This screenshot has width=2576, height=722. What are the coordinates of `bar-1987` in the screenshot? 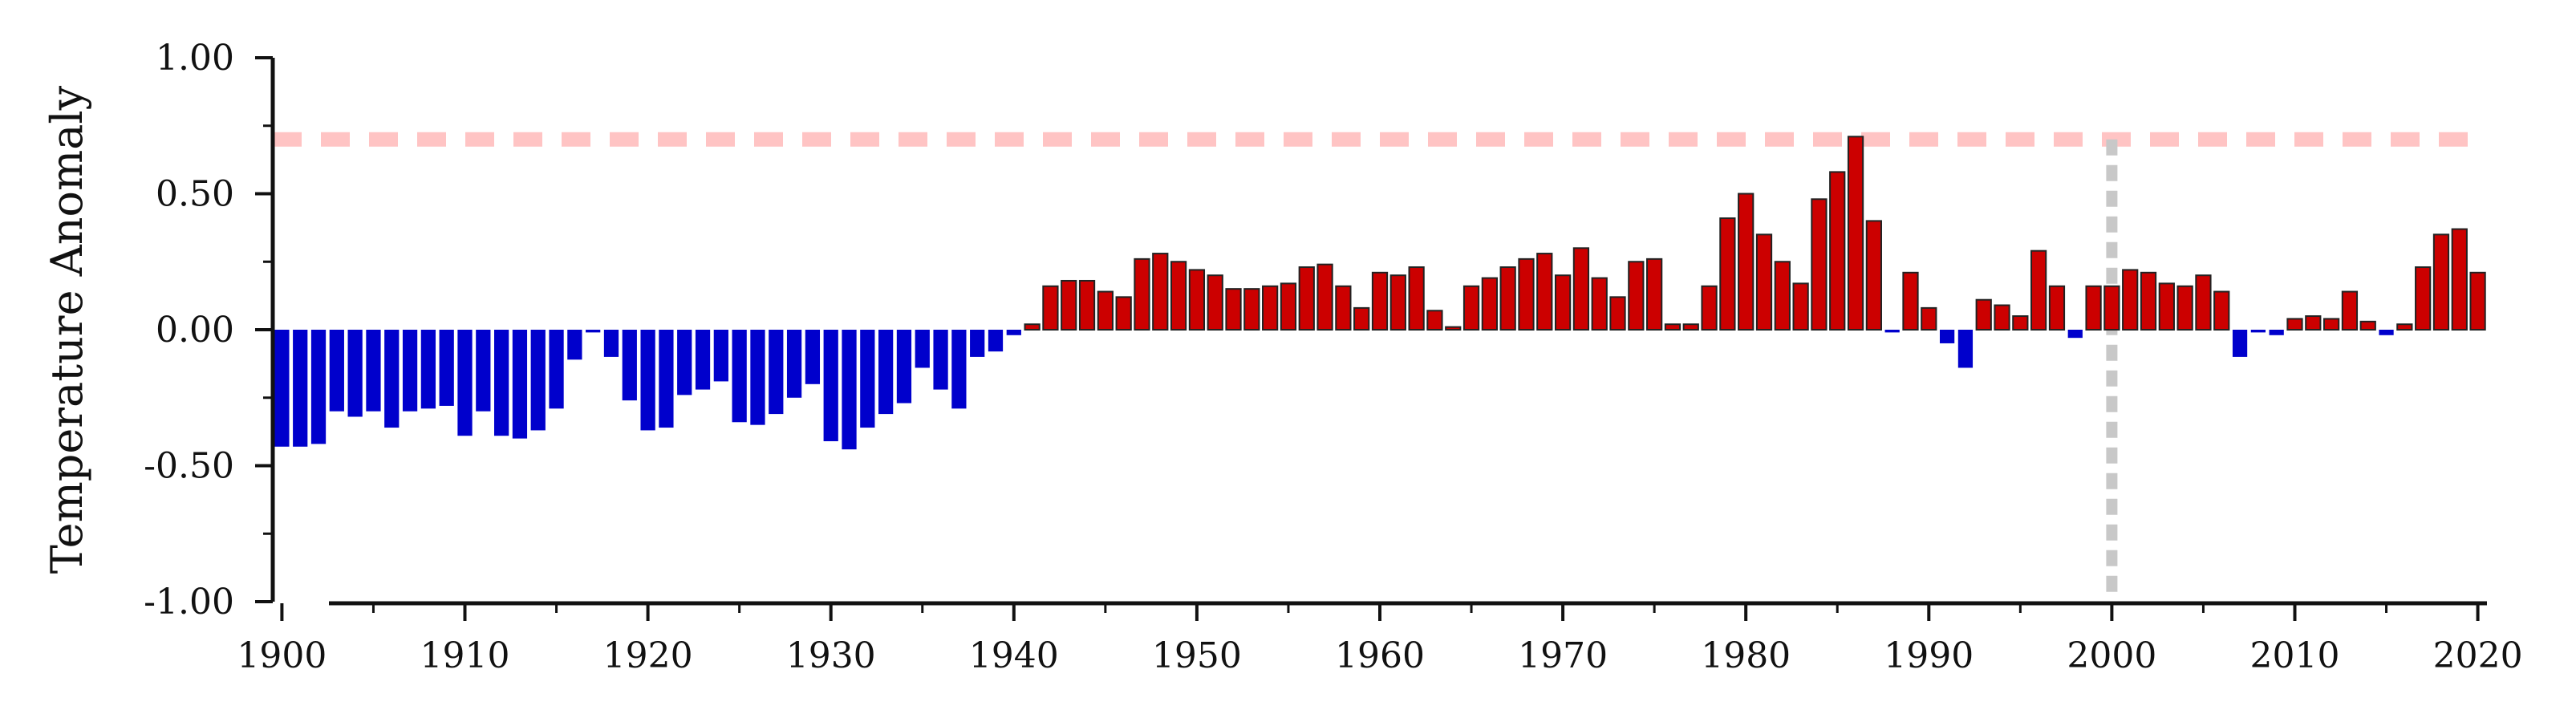 It's located at (1873, 275).